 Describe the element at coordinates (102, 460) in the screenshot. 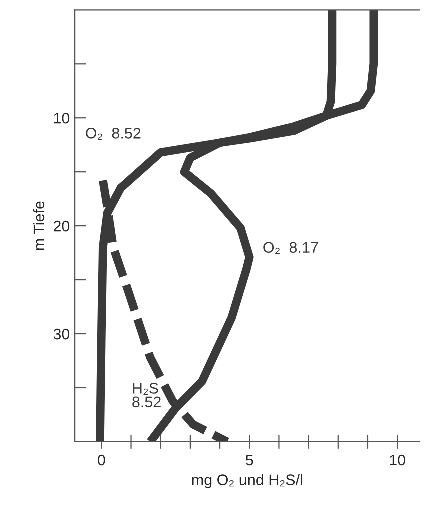

I see `x-tick-label: 0` at that location.